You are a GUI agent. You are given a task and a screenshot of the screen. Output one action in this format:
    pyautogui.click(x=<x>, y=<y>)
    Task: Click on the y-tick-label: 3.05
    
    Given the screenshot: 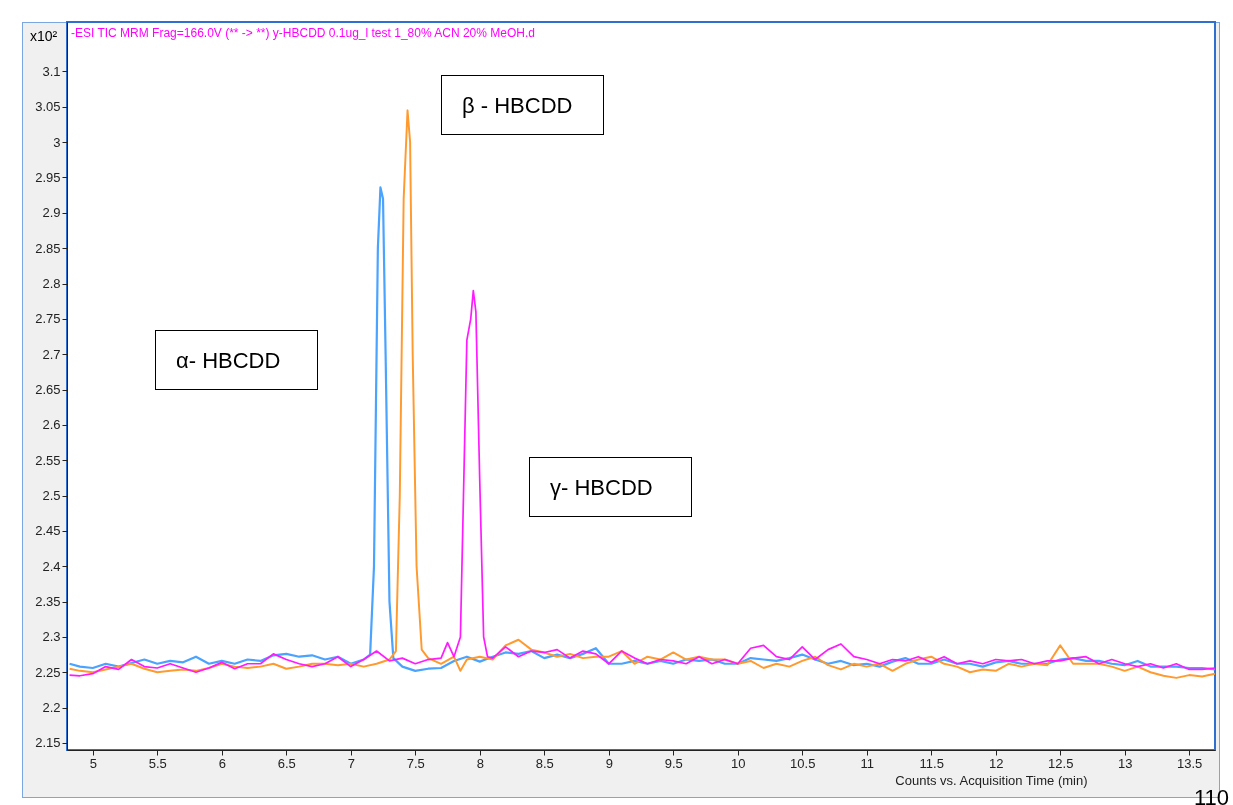 What is the action you would take?
    pyautogui.click(x=48, y=107)
    